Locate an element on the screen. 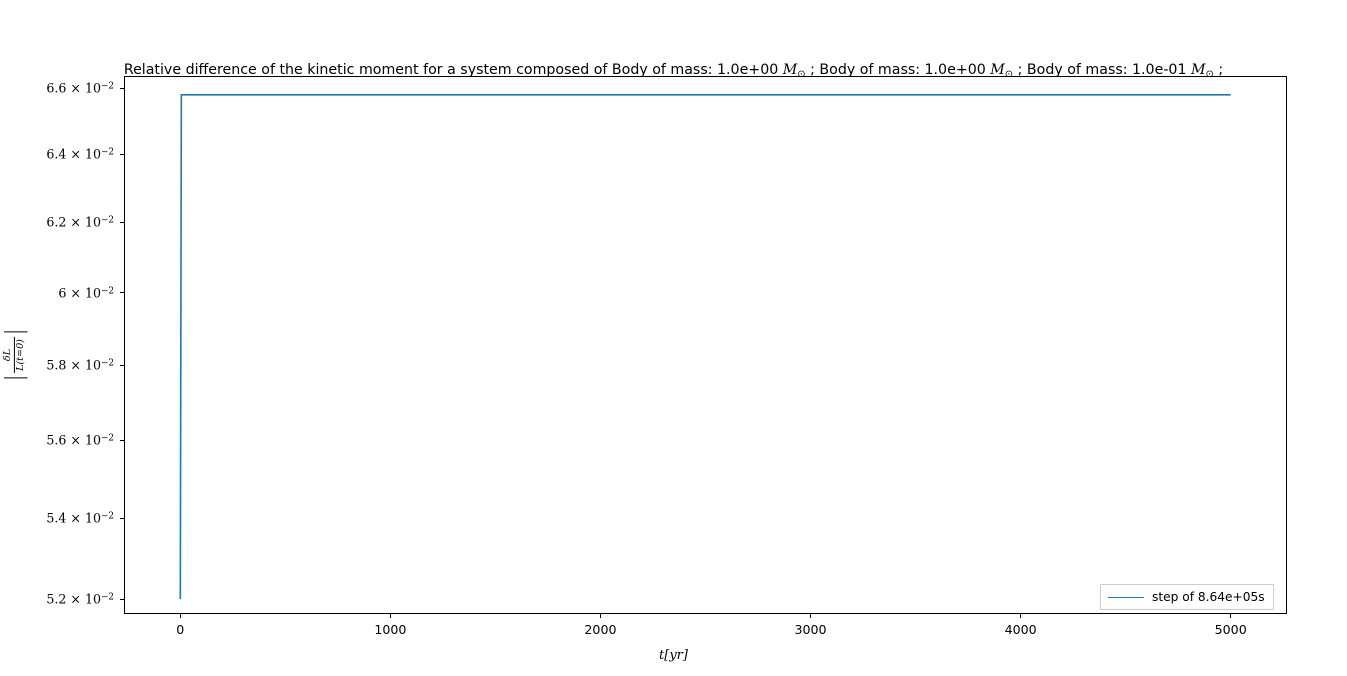  y-tick-label: 6.4 × 10−2 is located at coordinates (80, 154).